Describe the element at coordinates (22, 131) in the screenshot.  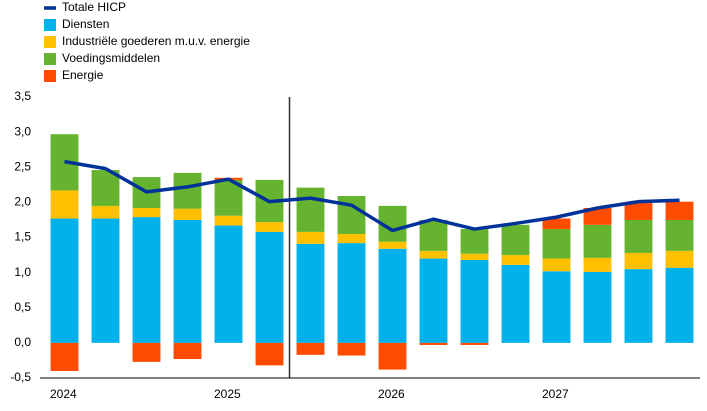
I see `y-tick-label: 3,0` at that location.